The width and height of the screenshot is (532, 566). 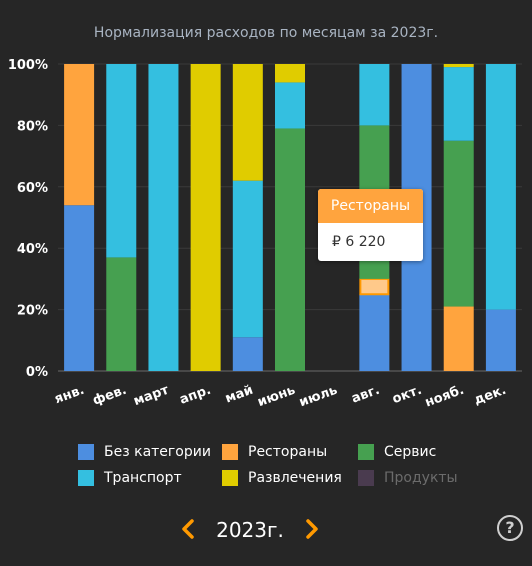 I want to click on tooltip: Рестораны ₽ 6 220, so click(x=370, y=225).